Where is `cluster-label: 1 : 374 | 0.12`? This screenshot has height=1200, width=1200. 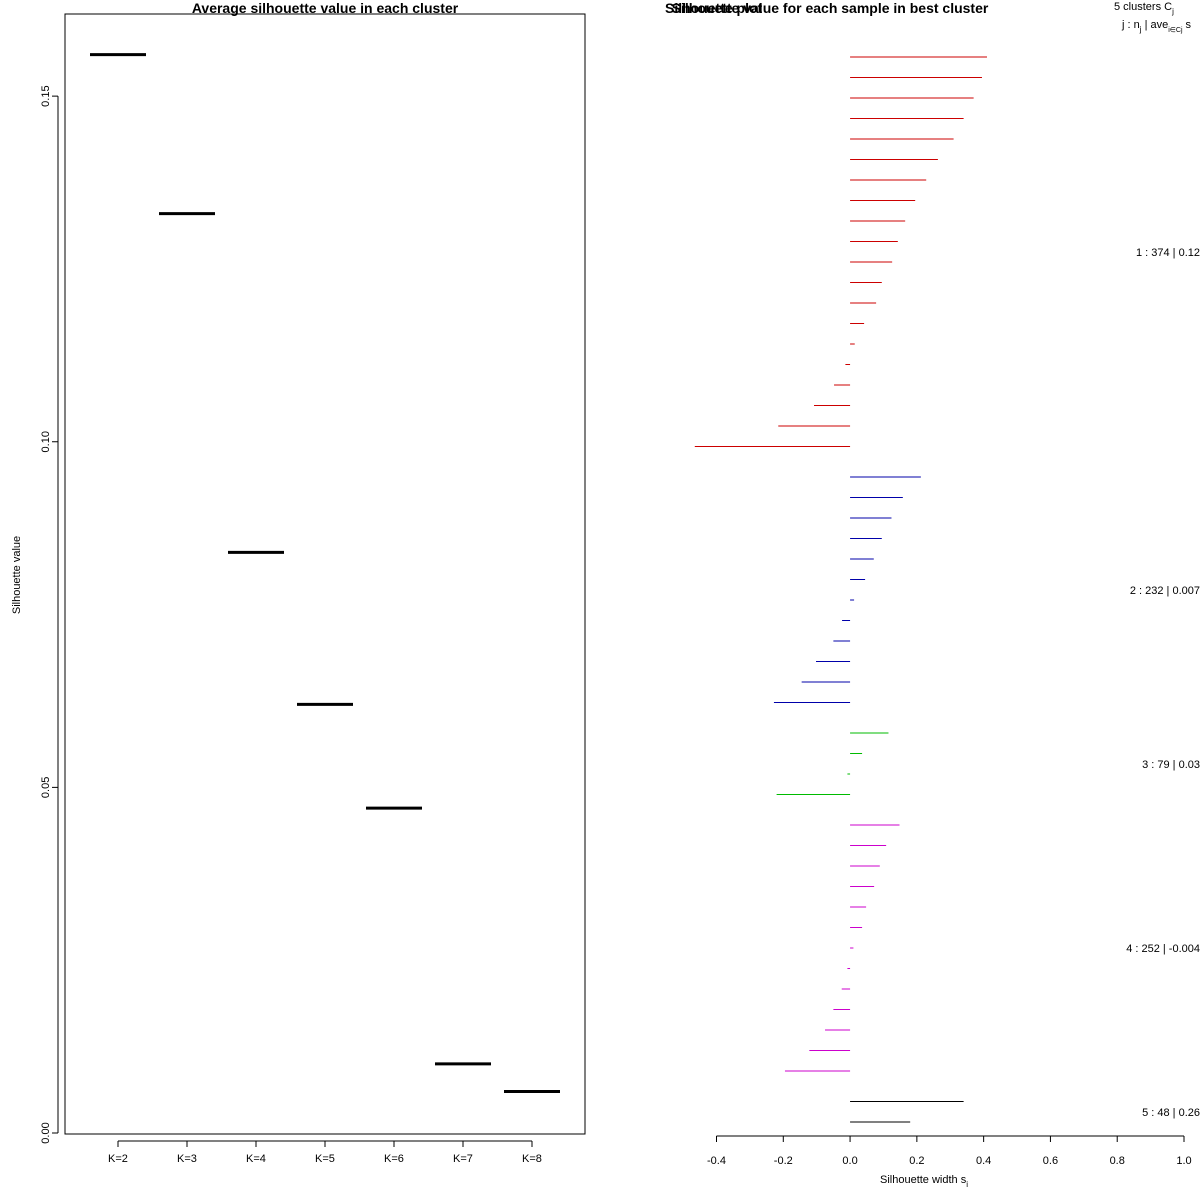 cluster-label: 1 : 374 | 0.12 is located at coordinates (1168, 253).